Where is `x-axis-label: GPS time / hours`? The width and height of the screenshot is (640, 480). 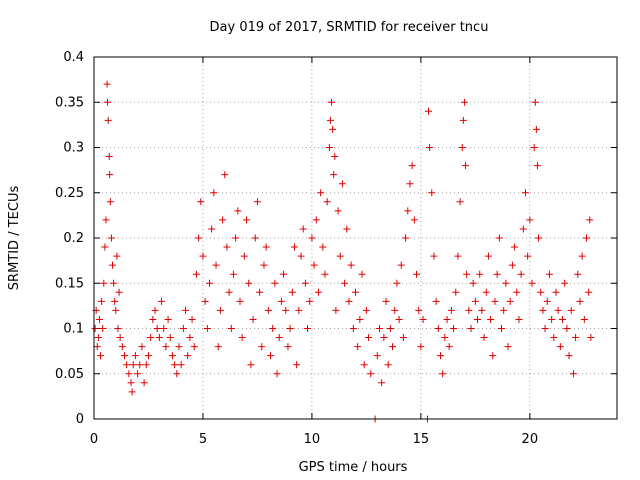
x-axis-label: GPS time / hours is located at coordinates (353, 467).